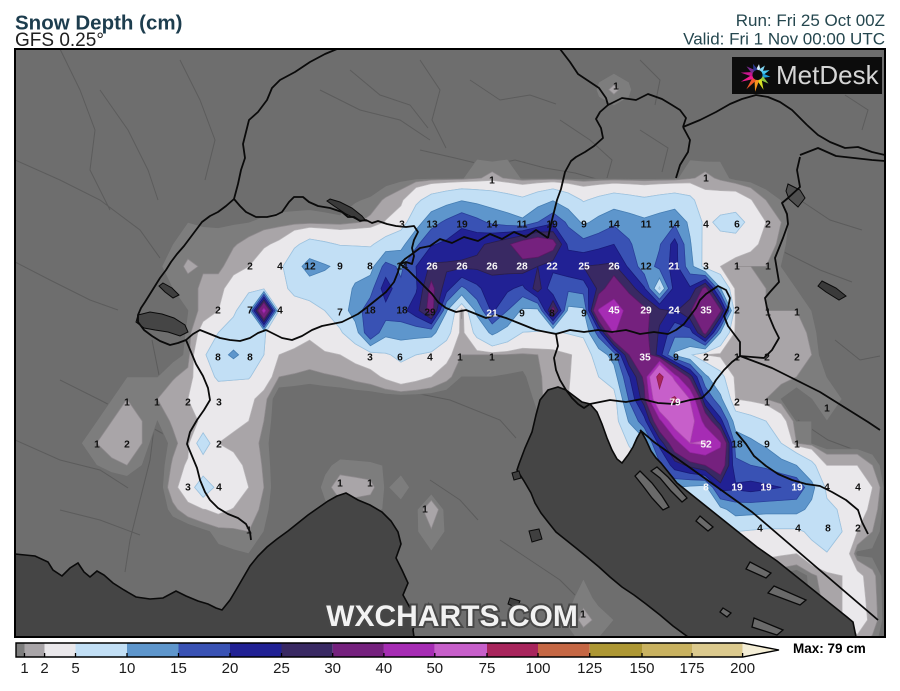 Image resolution: width=900 pixels, height=691 pixels. What do you see at coordinates (432, 225) in the screenshot?
I see `svg-text: 13` at bounding box center [432, 225].